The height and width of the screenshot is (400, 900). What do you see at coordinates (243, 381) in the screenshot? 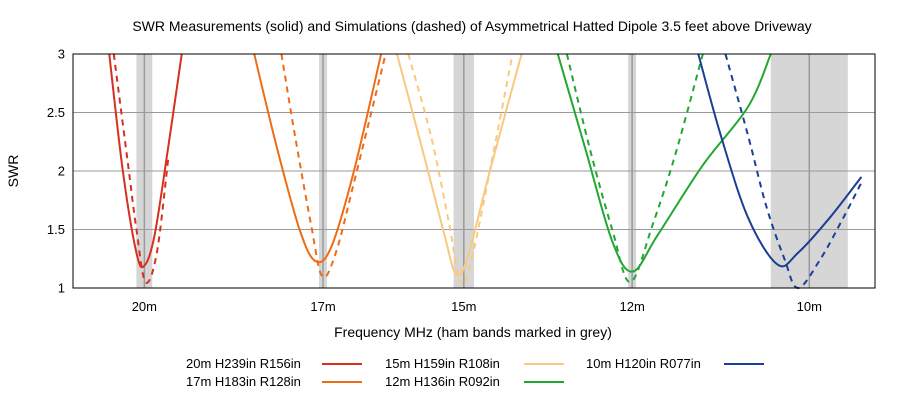
I see `legend-label-1: 17m H183in R128in` at bounding box center [243, 381].